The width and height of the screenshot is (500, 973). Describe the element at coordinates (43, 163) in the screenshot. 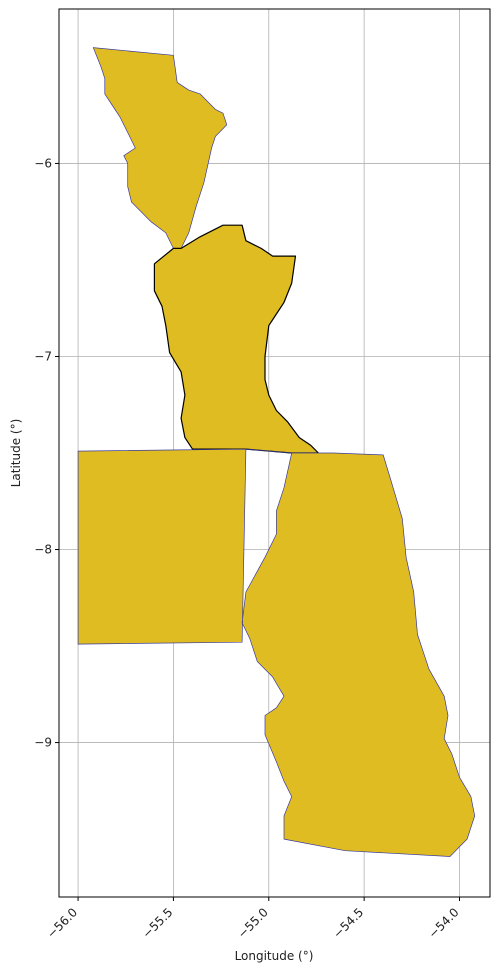

I see `y-tick-label-0: −6` at that location.